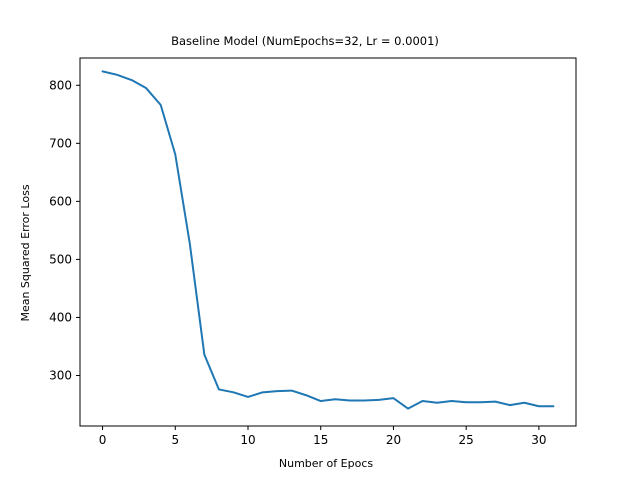  What do you see at coordinates (60, 259) in the screenshot?
I see `y-tick-label: 500` at bounding box center [60, 259].